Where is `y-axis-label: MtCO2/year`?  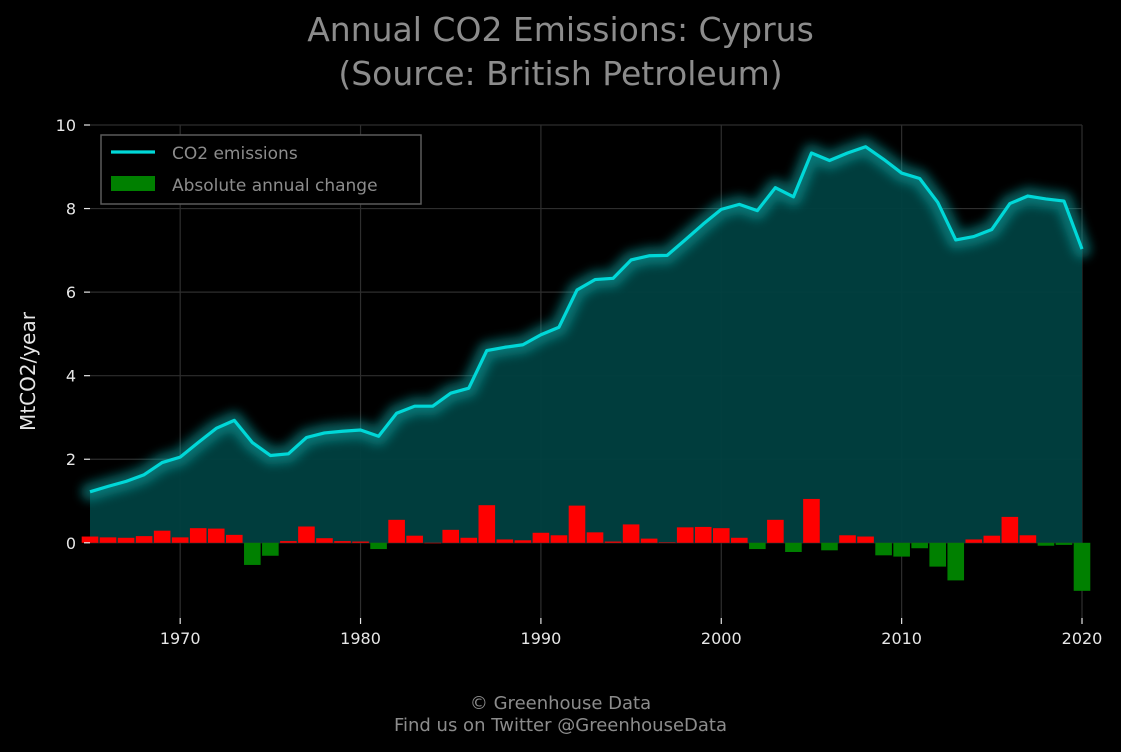 y-axis-label: MtCO2/year is located at coordinates (28, 371).